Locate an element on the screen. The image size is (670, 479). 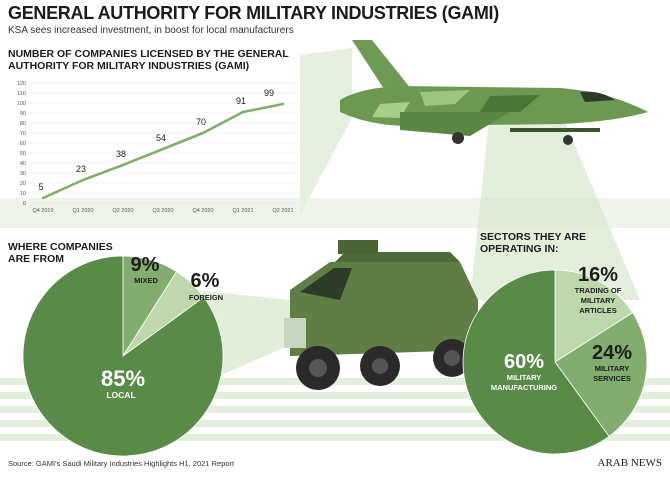
y-tick-label: 70 is located at coordinates (23, 134).